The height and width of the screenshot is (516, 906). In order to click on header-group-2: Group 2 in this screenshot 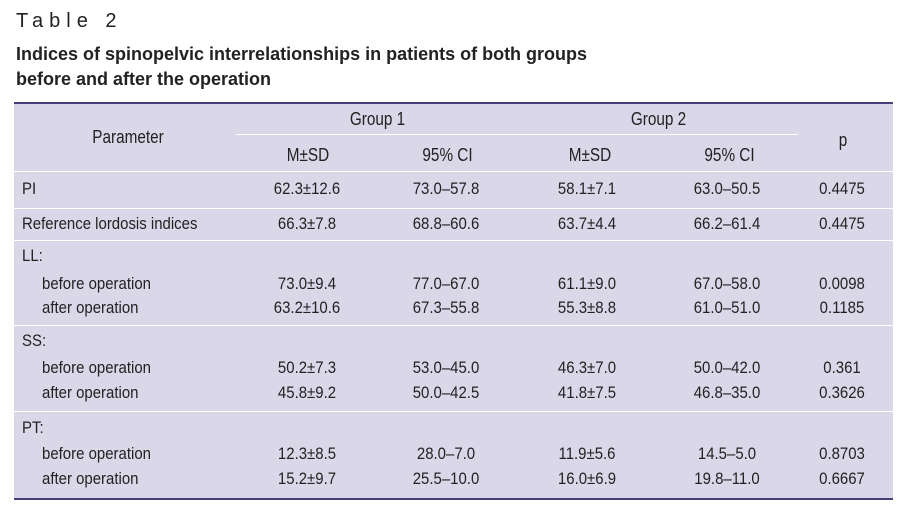, I will do `click(658, 119)`.